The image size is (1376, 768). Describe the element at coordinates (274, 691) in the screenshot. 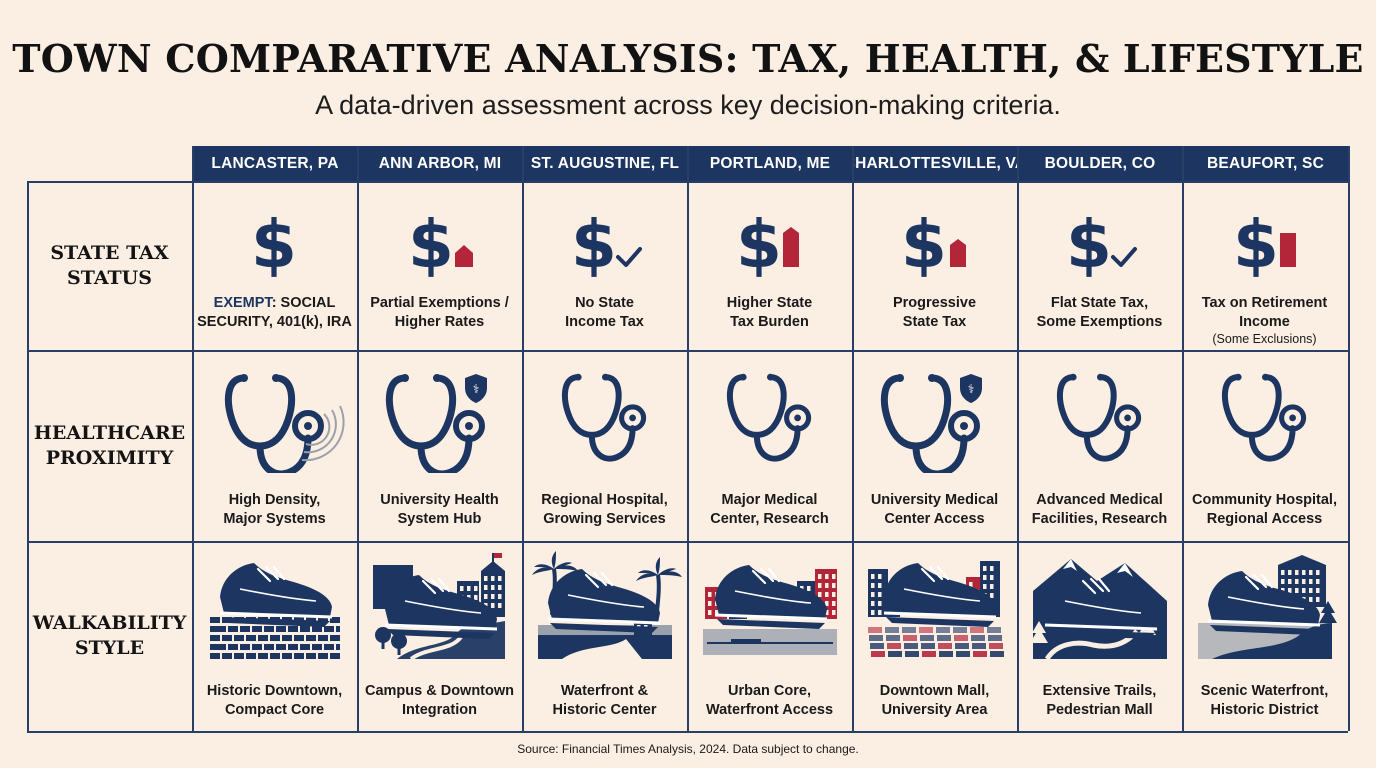

I see `caption-line: Historic Downtown,` at that location.